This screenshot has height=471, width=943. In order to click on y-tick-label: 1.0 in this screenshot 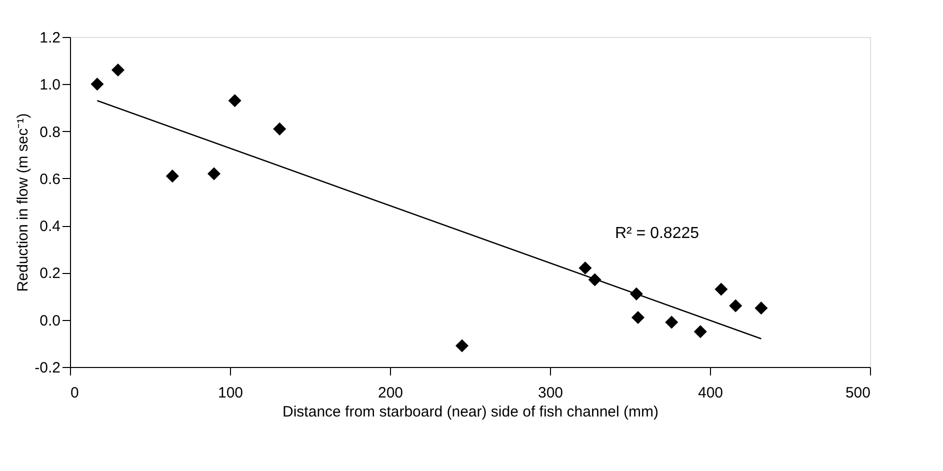, I will do `click(50, 85)`.